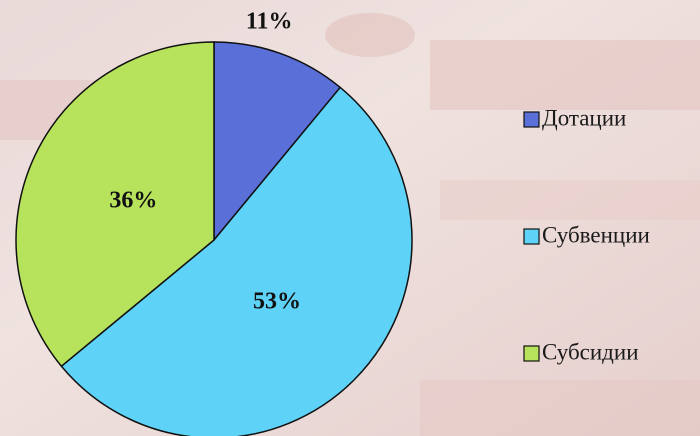  I want to click on legend-label: Субсидии, so click(590, 351).